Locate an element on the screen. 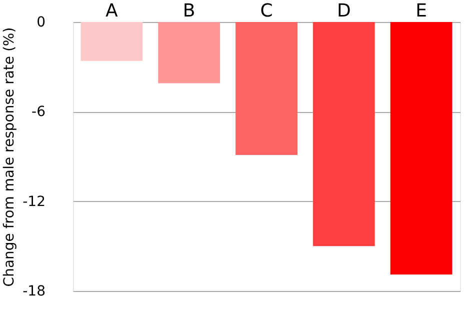 The image size is (474, 326). x-tick-label: B is located at coordinates (189, 11).